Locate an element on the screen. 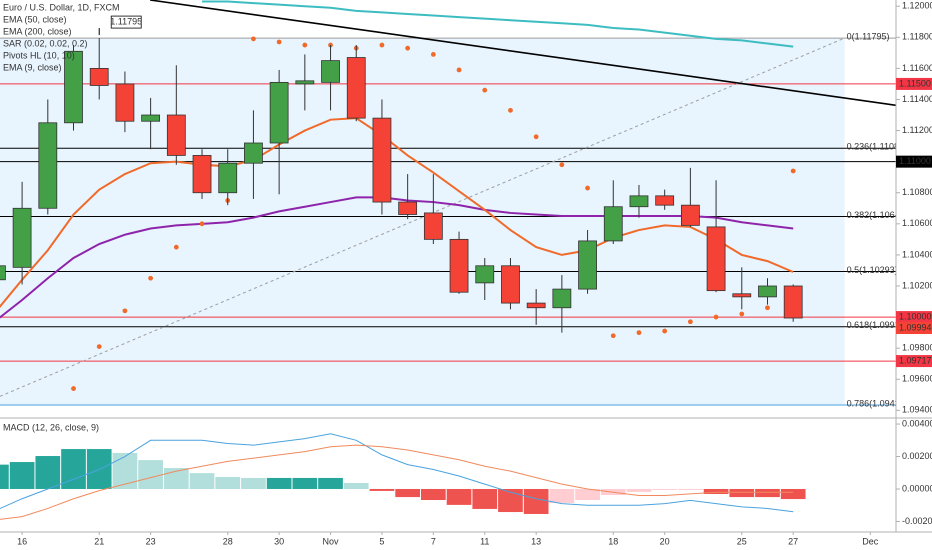  legend-entry: SAR (0.02, 0.02, 0.2) is located at coordinates (45, 43).